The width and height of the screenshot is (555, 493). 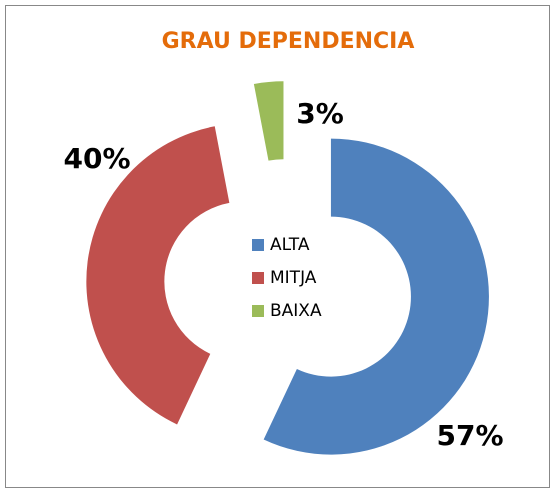 What do you see at coordinates (268, 121) in the screenshot?
I see `donut-segment` at bounding box center [268, 121].